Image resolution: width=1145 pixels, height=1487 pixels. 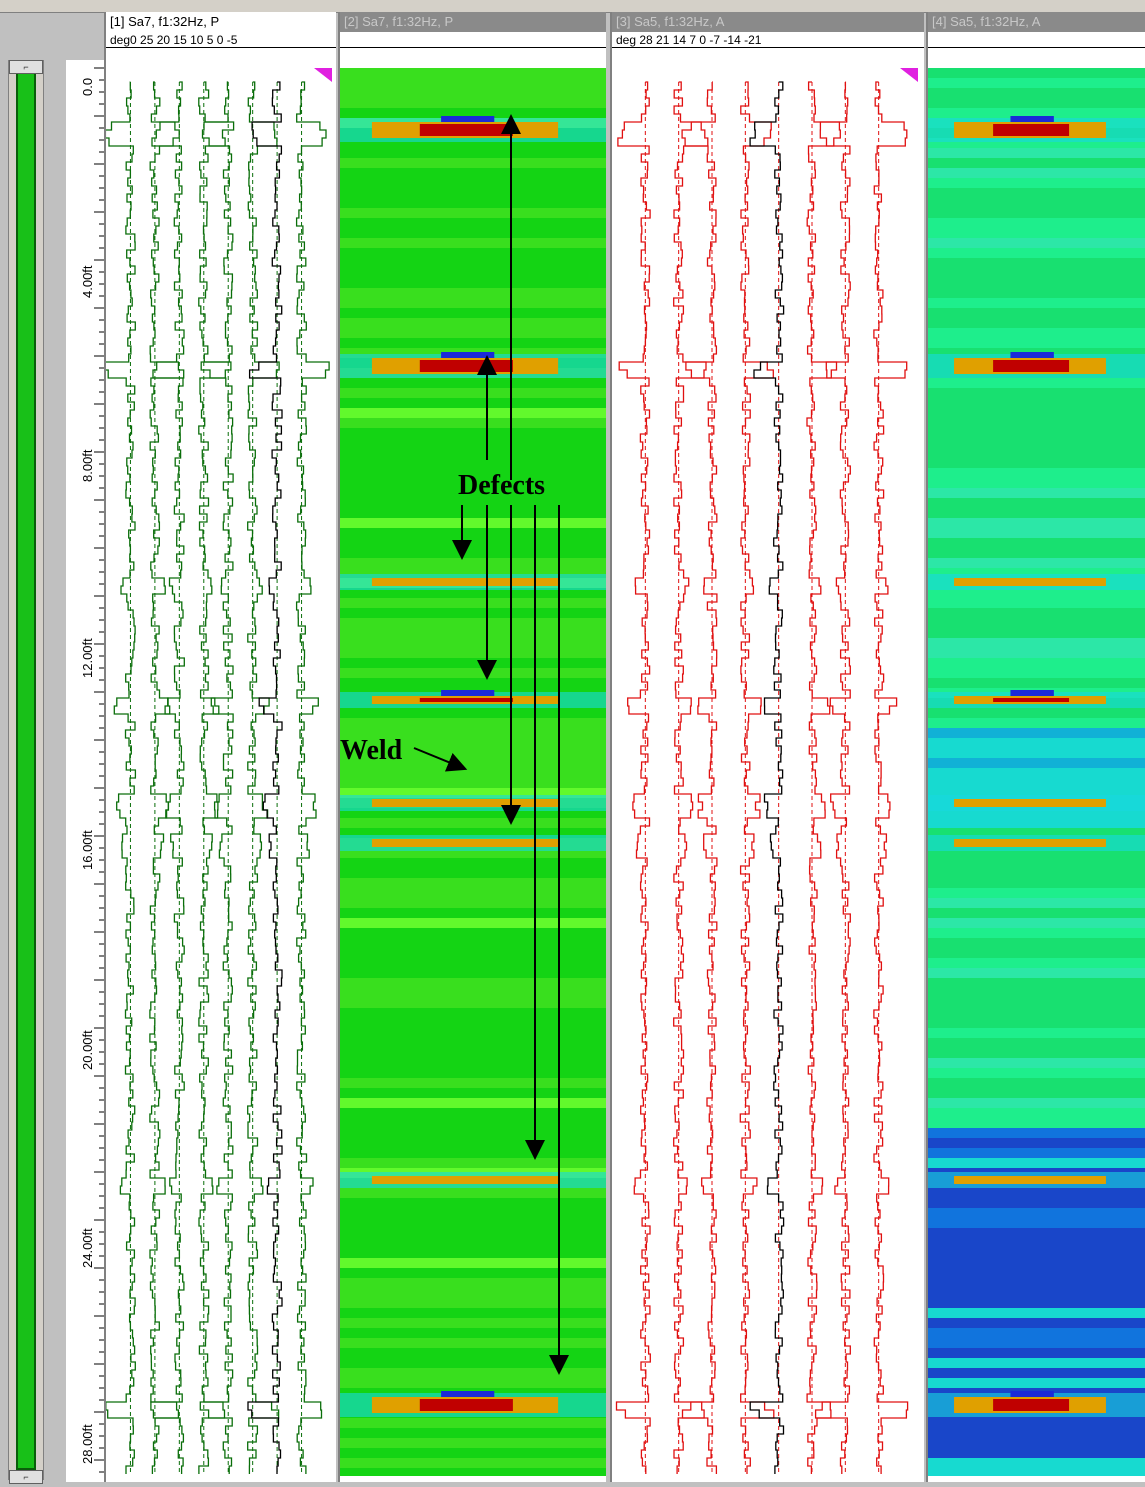 What do you see at coordinates (502, 485) in the screenshot?
I see `defects-annotation: Defects` at bounding box center [502, 485].